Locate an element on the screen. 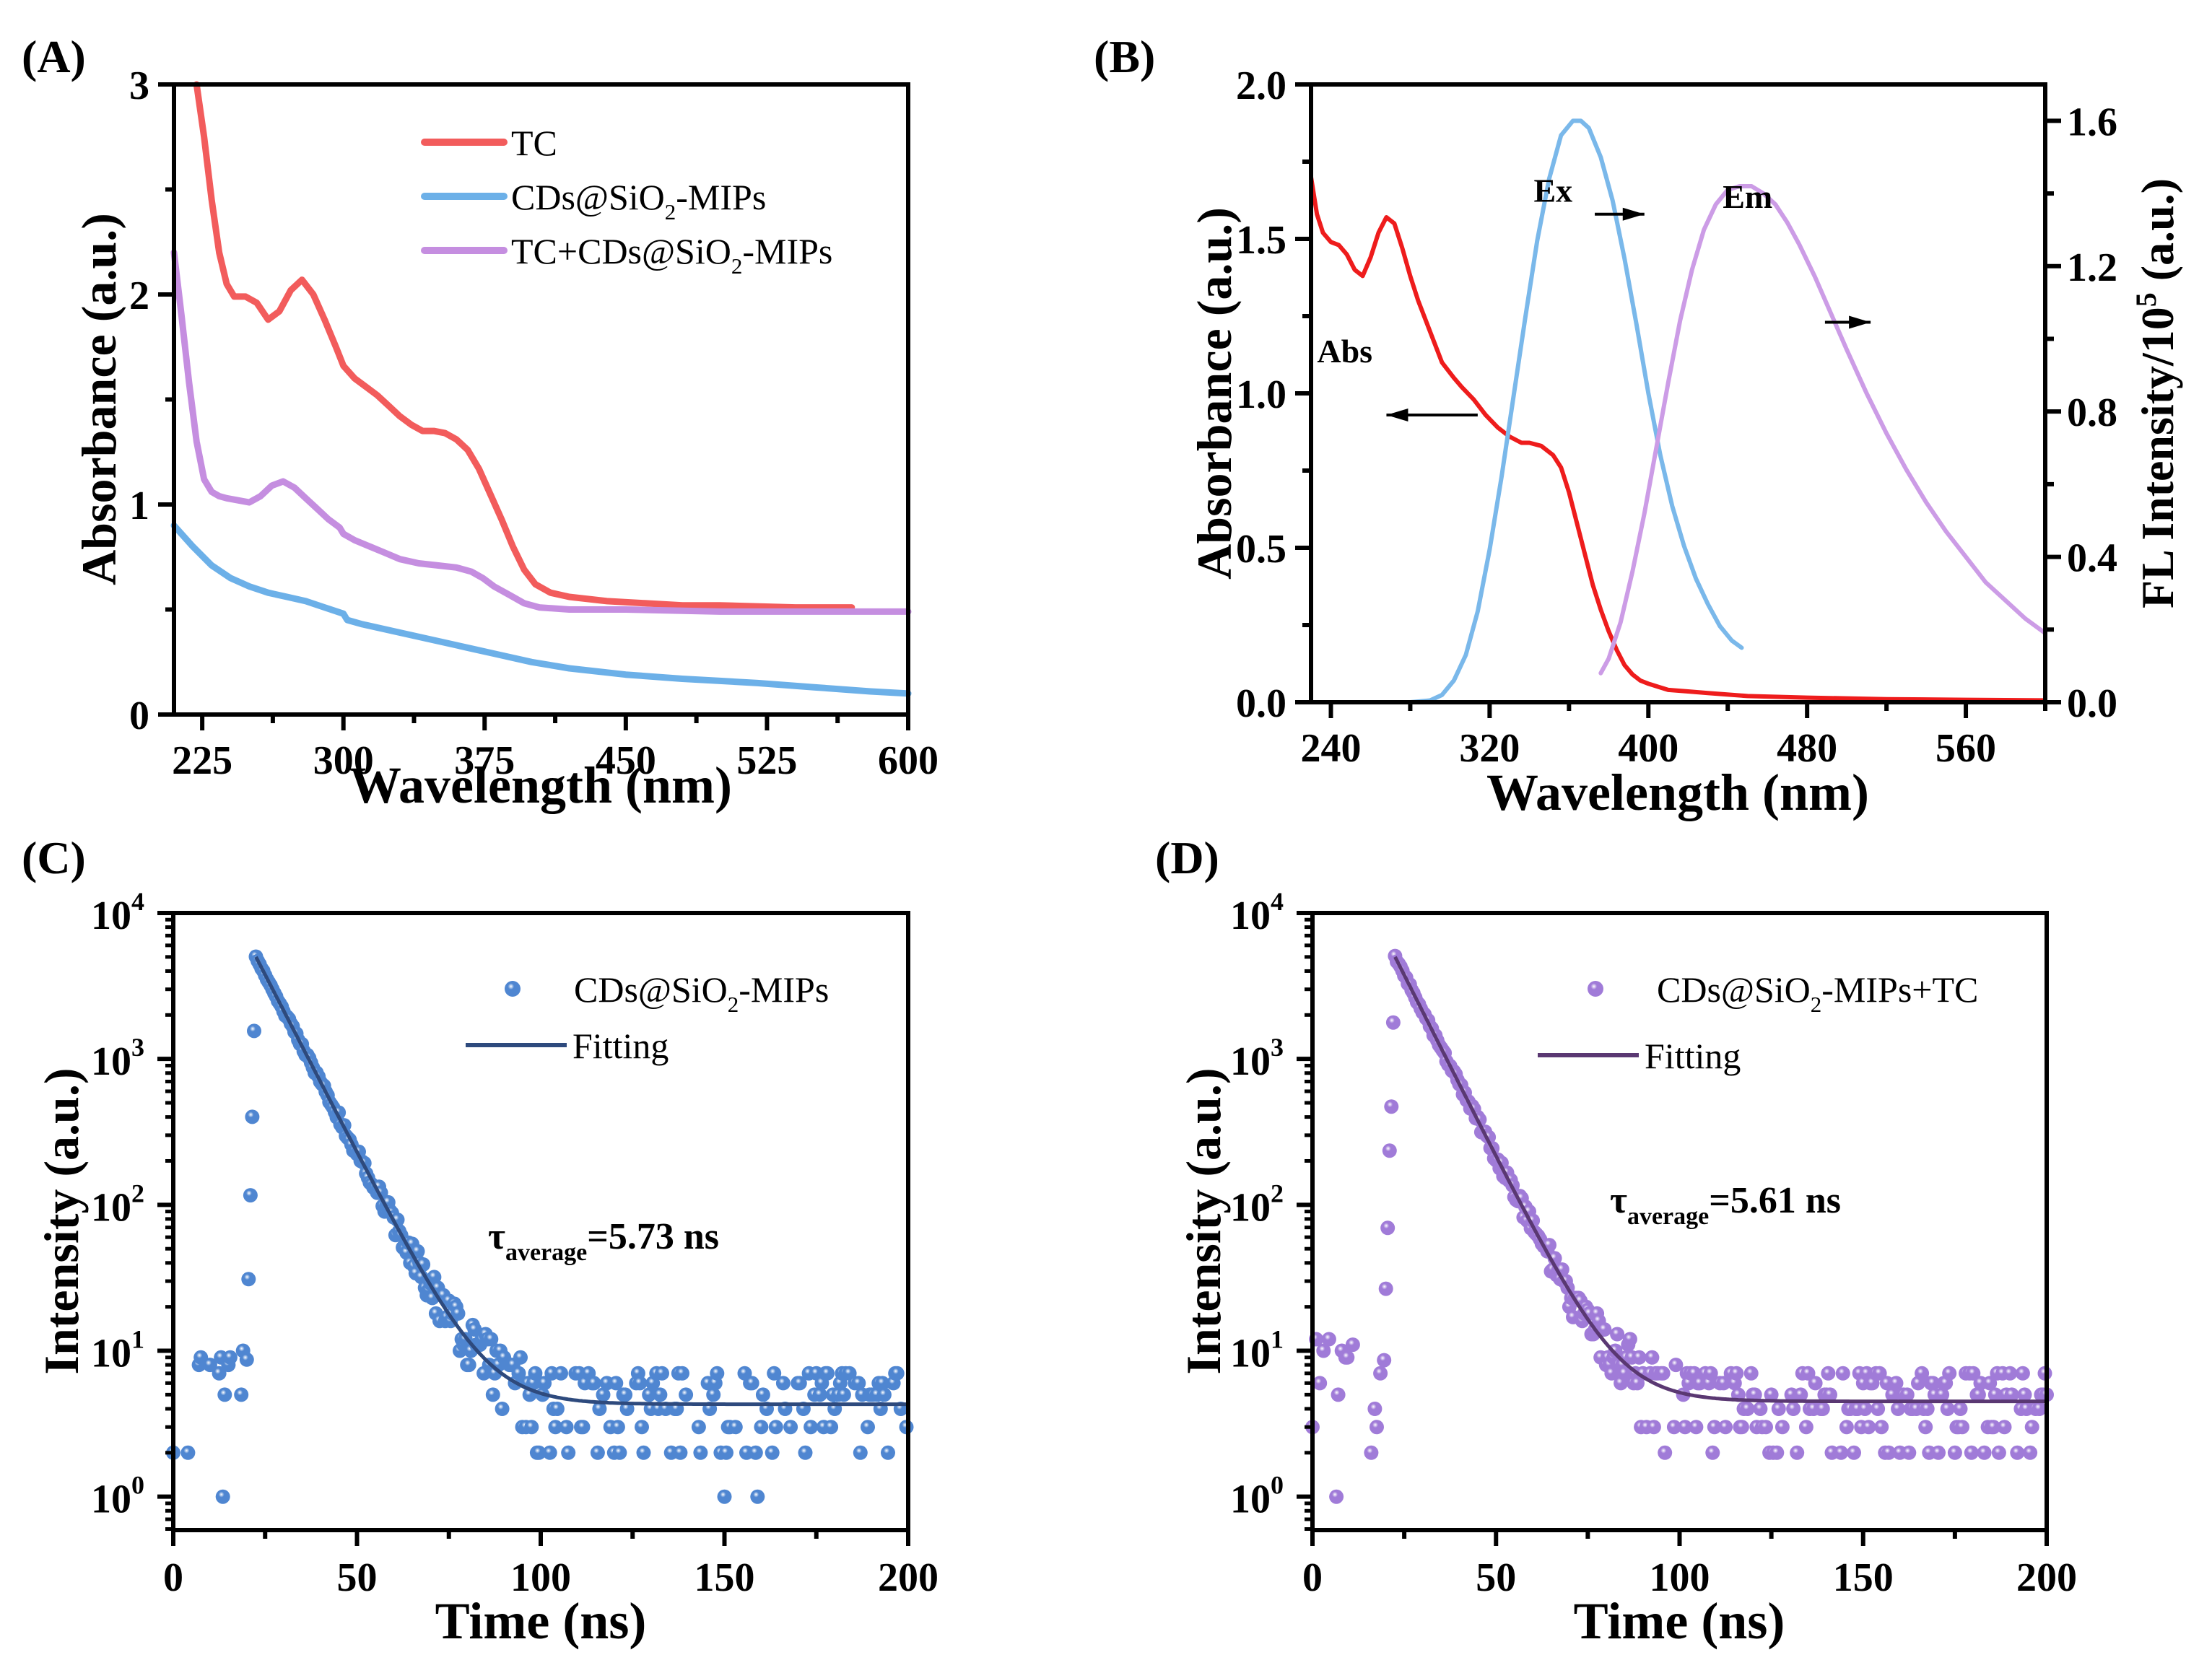  panel-label-d: (D) is located at coordinates (1187, 857).